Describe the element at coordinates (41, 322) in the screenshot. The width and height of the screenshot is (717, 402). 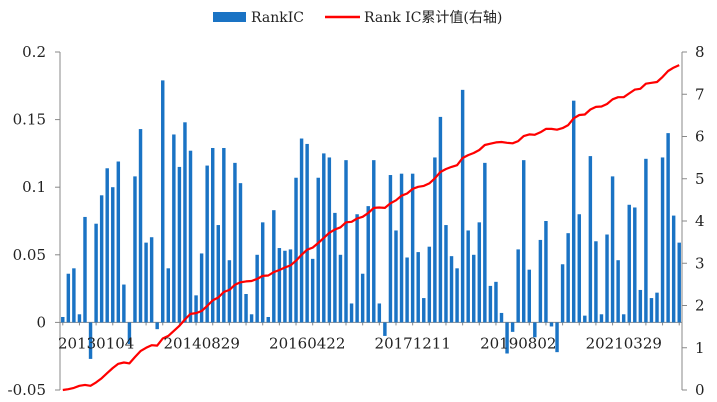
I see `y-left-tick-label: 0` at that location.